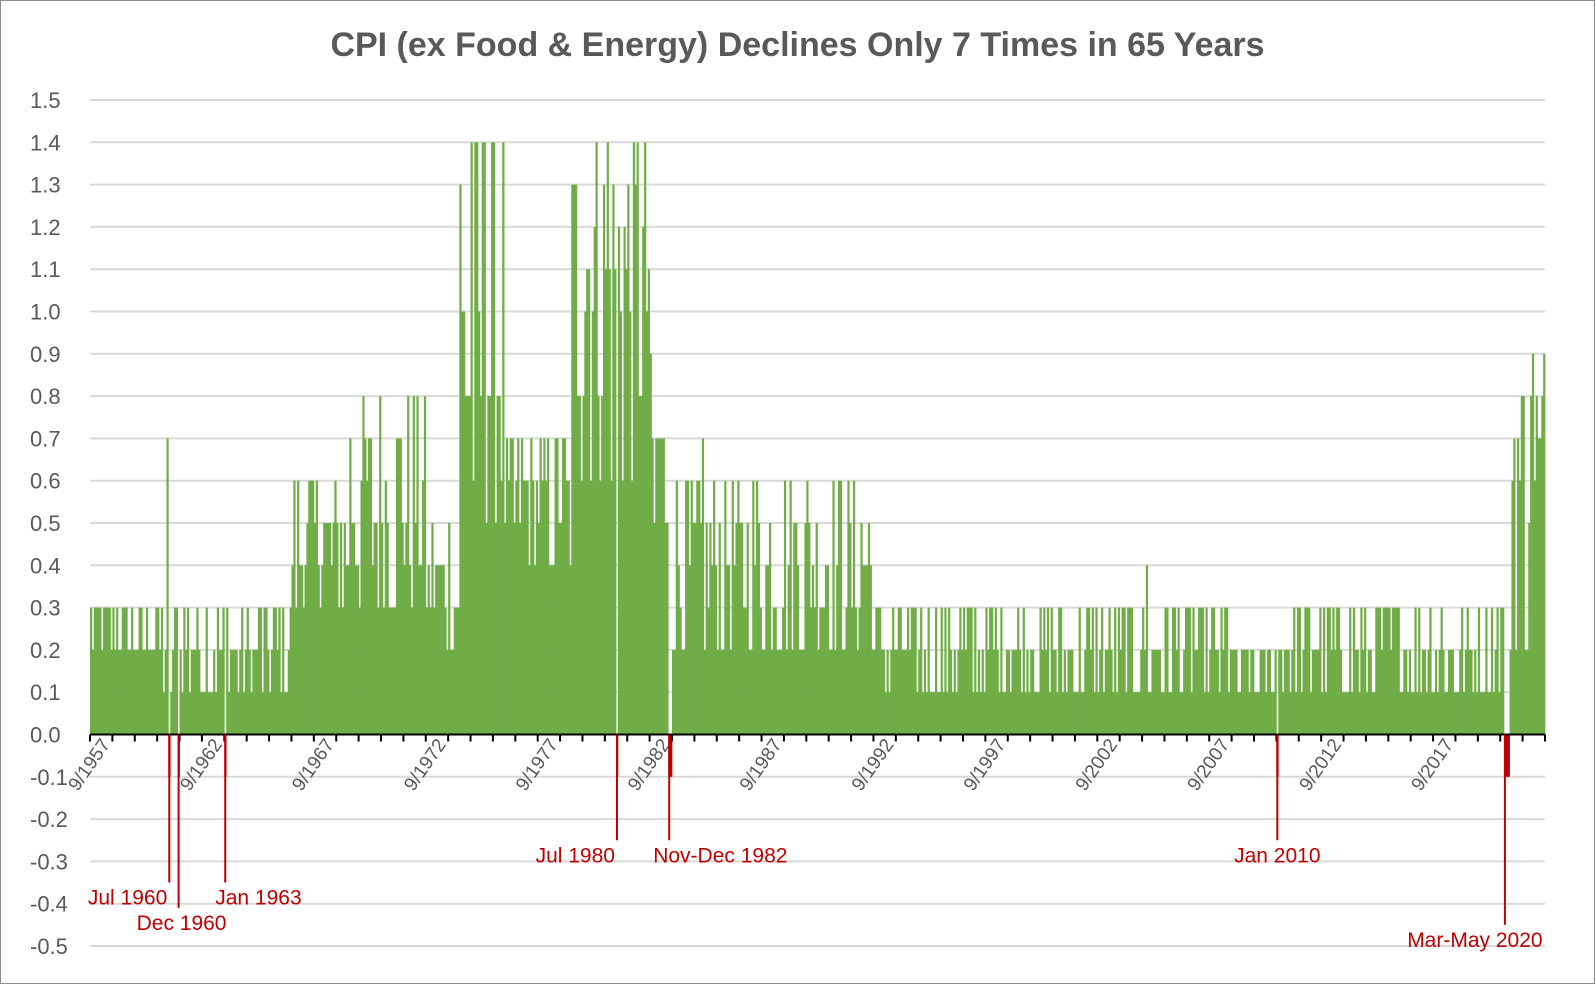 Image resolution: width=1595 pixels, height=984 pixels. I want to click on annotation-label: Jan 2010, so click(1277, 855).